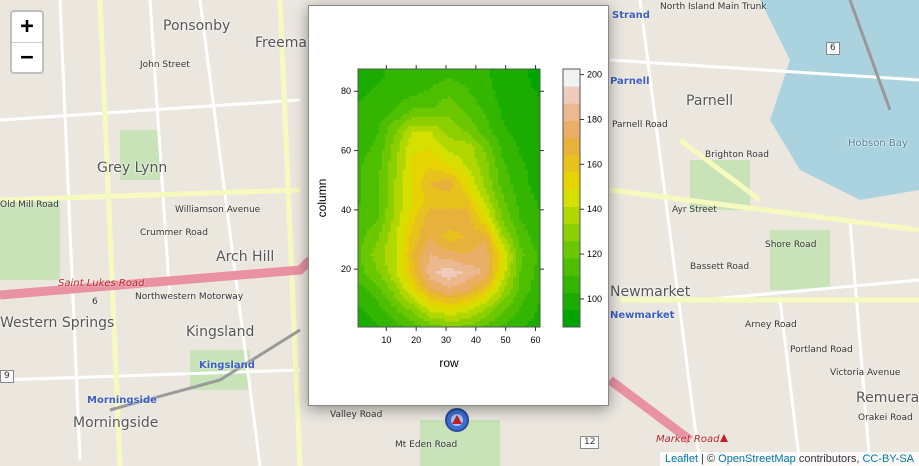 This screenshot has width=919, height=466. What do you see at coordinates (713, 7) in the screenshot?
I see `street-label: North Island Main Trunk` at bounding box center [713, 7].